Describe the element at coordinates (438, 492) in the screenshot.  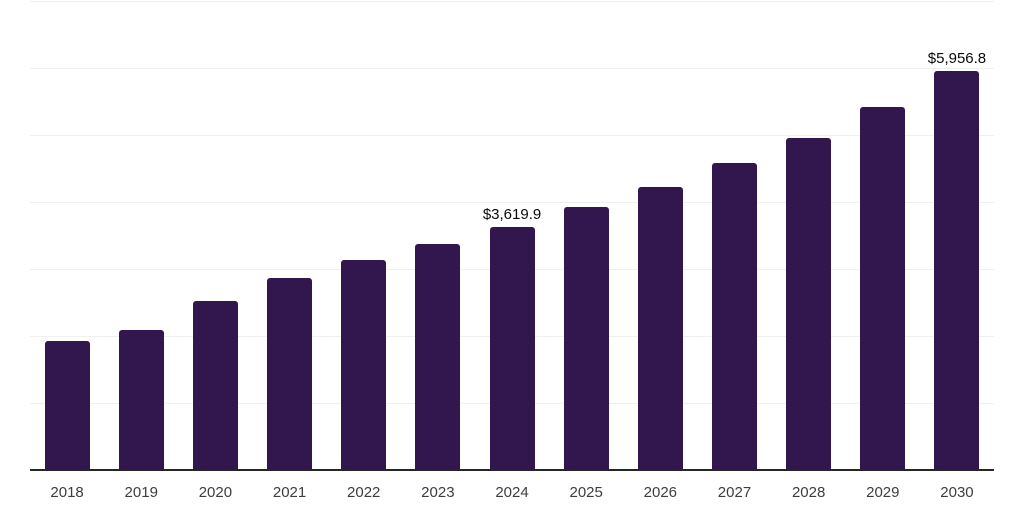
I see `x-axis-label: 2023` at that location.